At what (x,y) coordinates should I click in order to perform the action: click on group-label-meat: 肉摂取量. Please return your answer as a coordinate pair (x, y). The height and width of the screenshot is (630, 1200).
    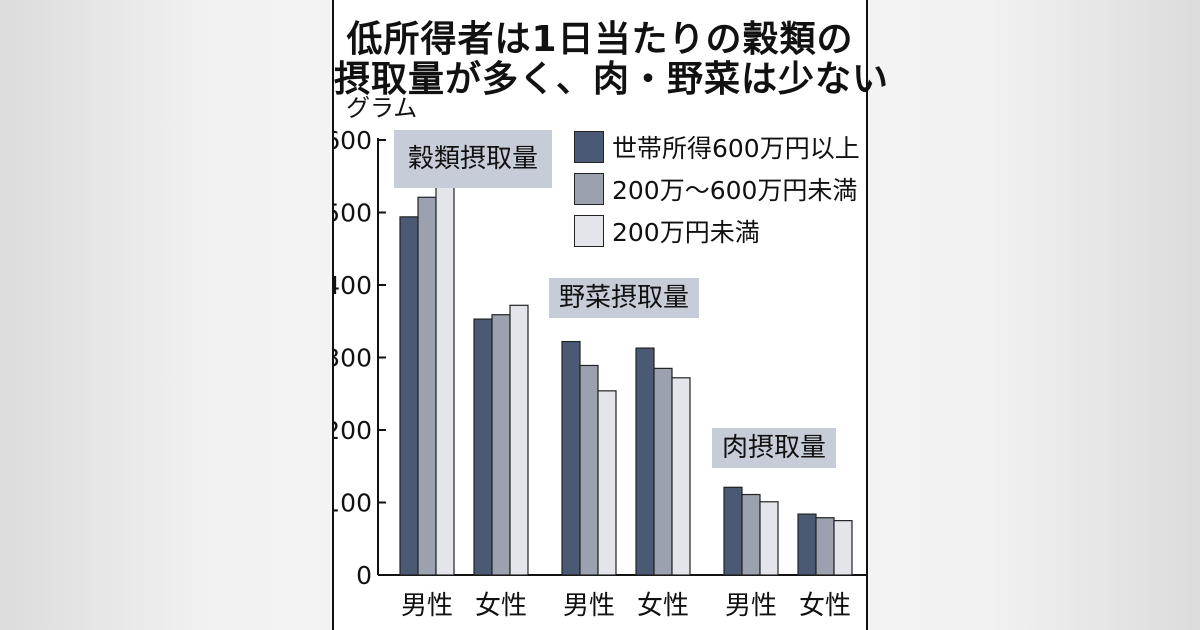
    Looking at the image, I should click on (774, 448).